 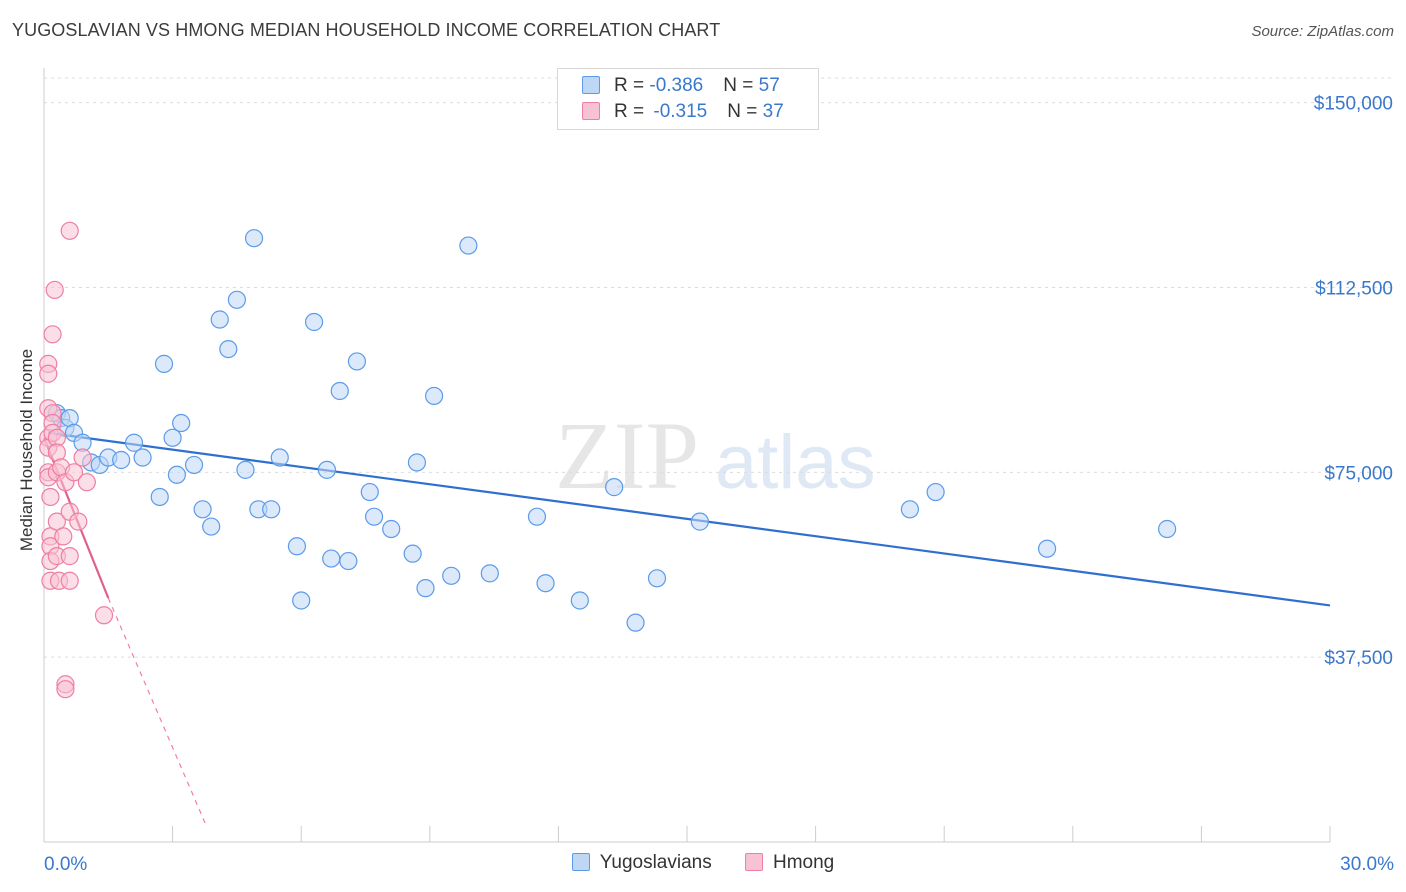 I want to click on y-tick-label: $112,500, so click(x=1354, y=288).